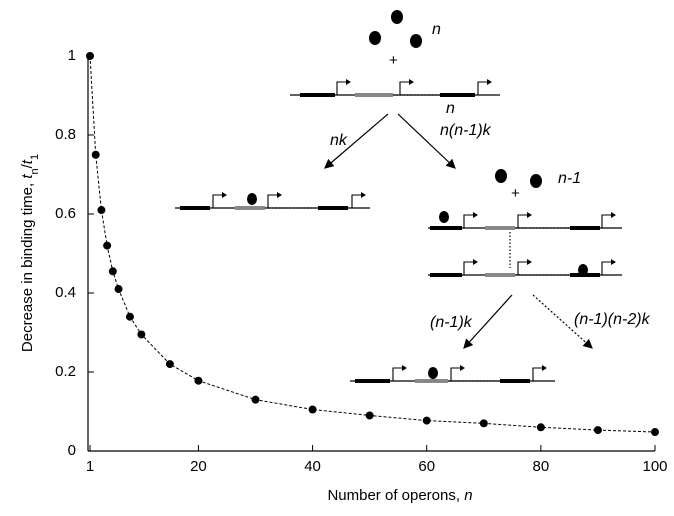  Describe the element at coordinates (30, 253) in the screenshot. I see `y-axis-label: Decrease in binding time, tn/t1` at that location.